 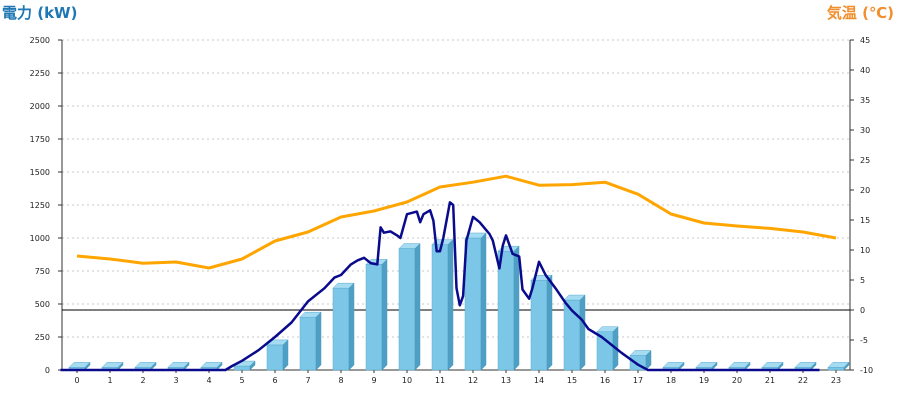 What do you see at coordinates (836, 380) in the screenshot?
I see `x-tick-label: 23` at bounding box center [836, 380].